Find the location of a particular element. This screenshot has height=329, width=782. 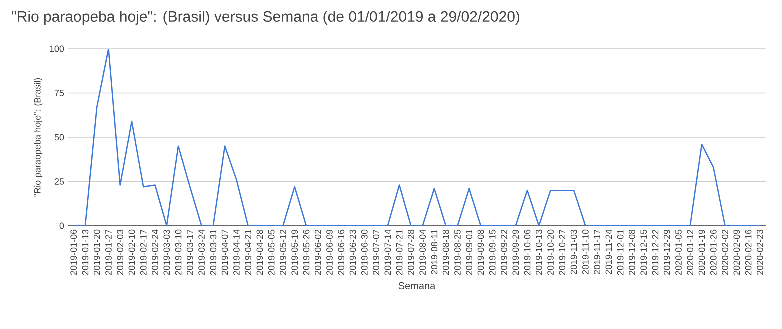

x-tick-label: 2019-02-24 is located at coordinates (155, 253).